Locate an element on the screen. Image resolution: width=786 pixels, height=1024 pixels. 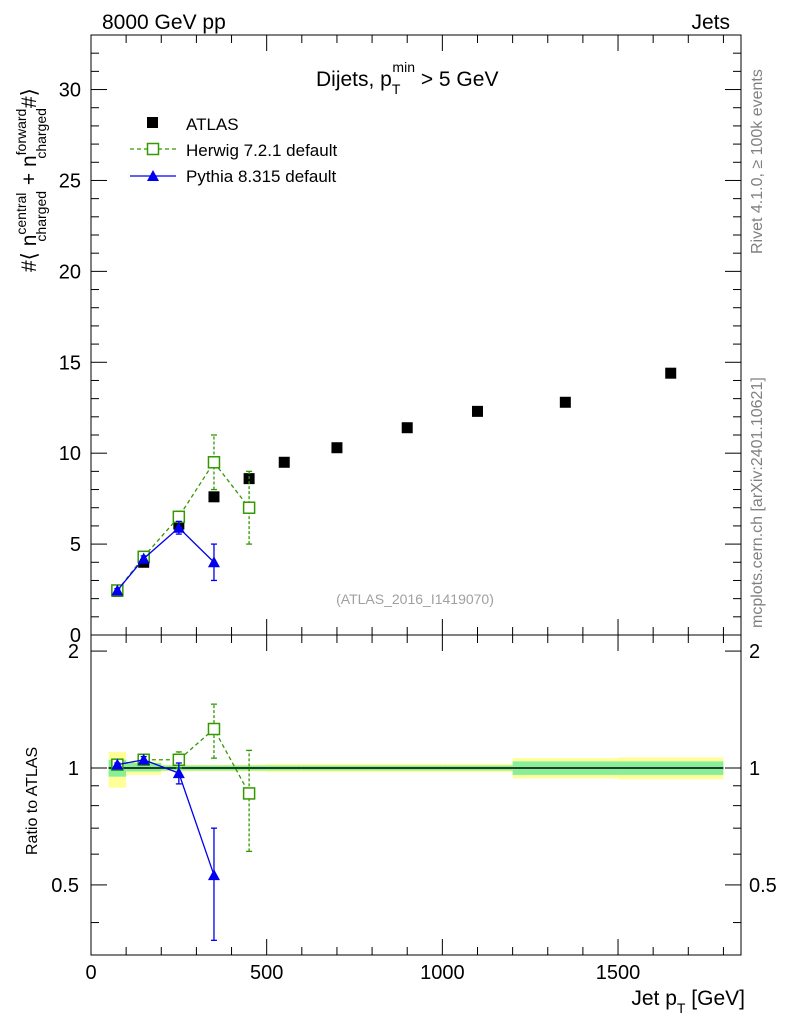
ratio-y-tick-label: 1 is located at coordinates (73, 769).